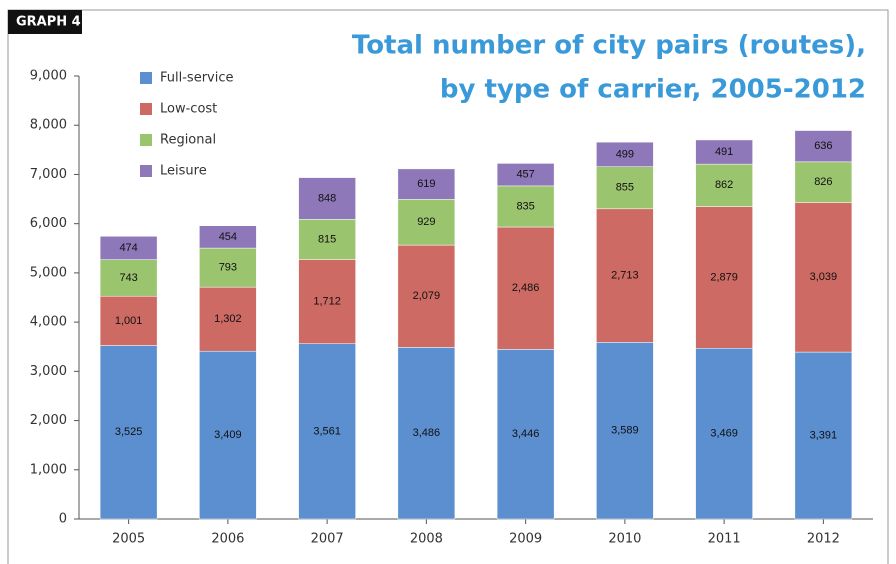  Describe the element at coordinates (228, 435) in the screenshot. I see `value-label: 3,409` at that location.